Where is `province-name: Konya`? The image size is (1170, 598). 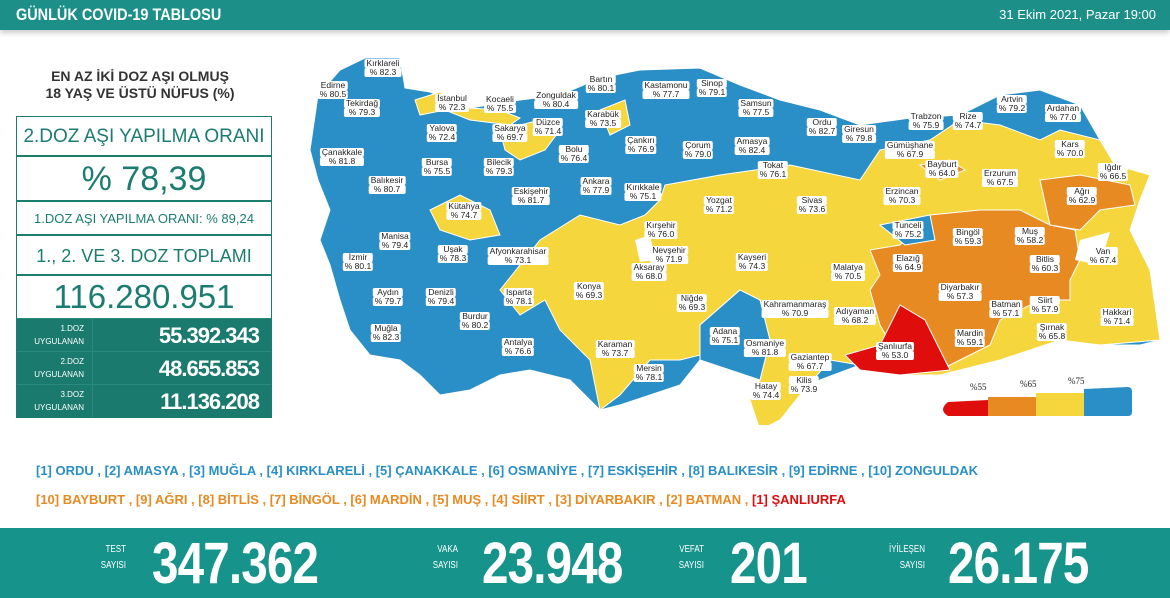
province-name: Konya is located at coordinates (589, 286).